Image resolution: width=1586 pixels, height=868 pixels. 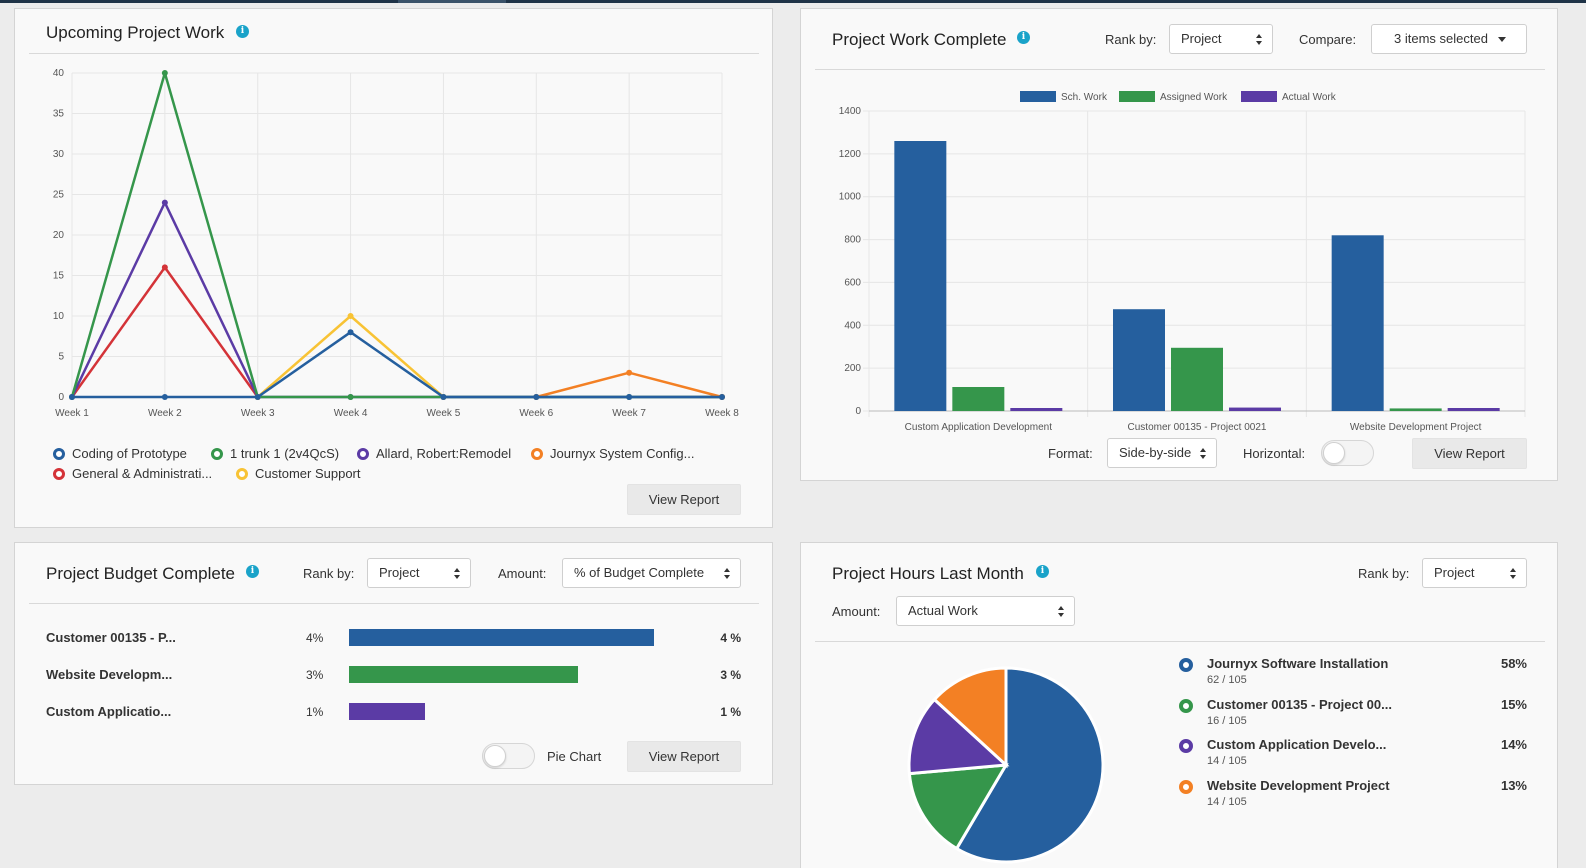 I want to click on legend-label: Journyx Software Installation, so click(x=1298, y=663).